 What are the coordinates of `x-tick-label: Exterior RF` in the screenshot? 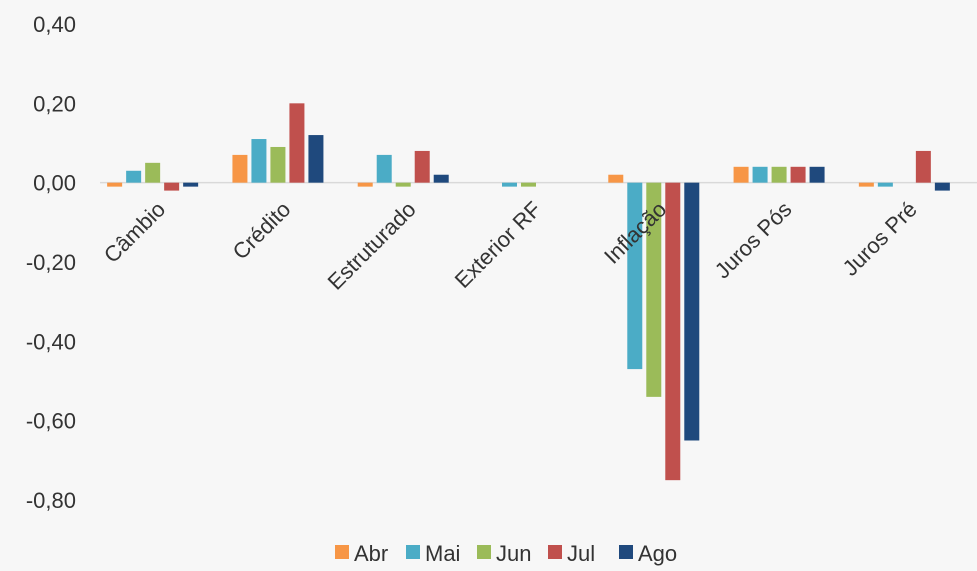 It's located at (498, 245).